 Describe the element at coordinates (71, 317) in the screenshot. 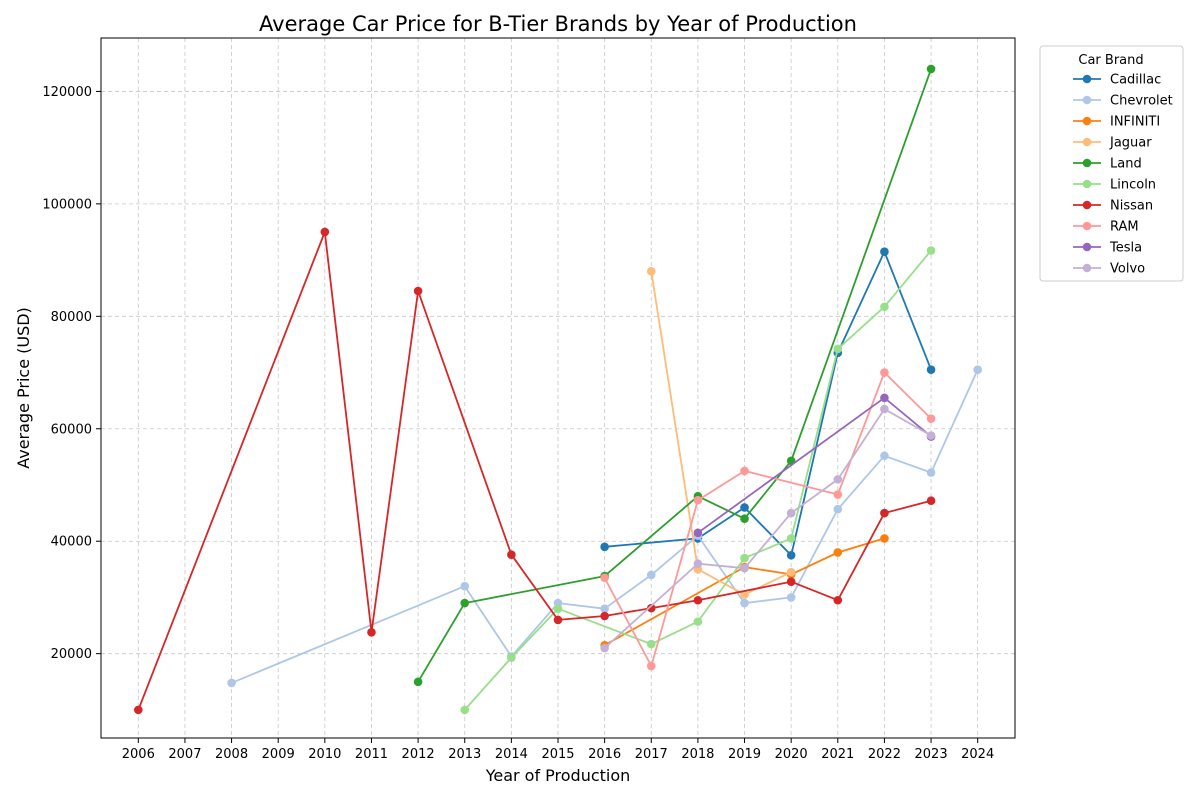

I see `y-tick-label: 80000` at that location.